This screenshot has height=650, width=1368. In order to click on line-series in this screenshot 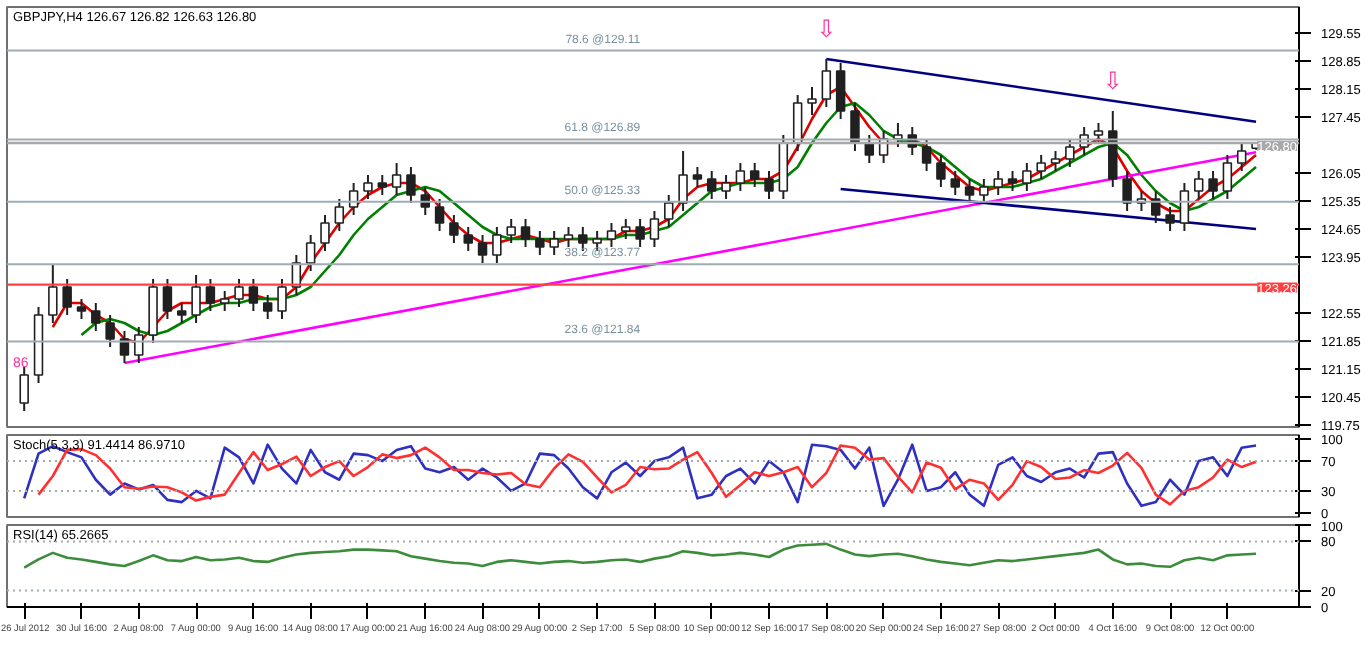, I will do `click(640, 555)`.